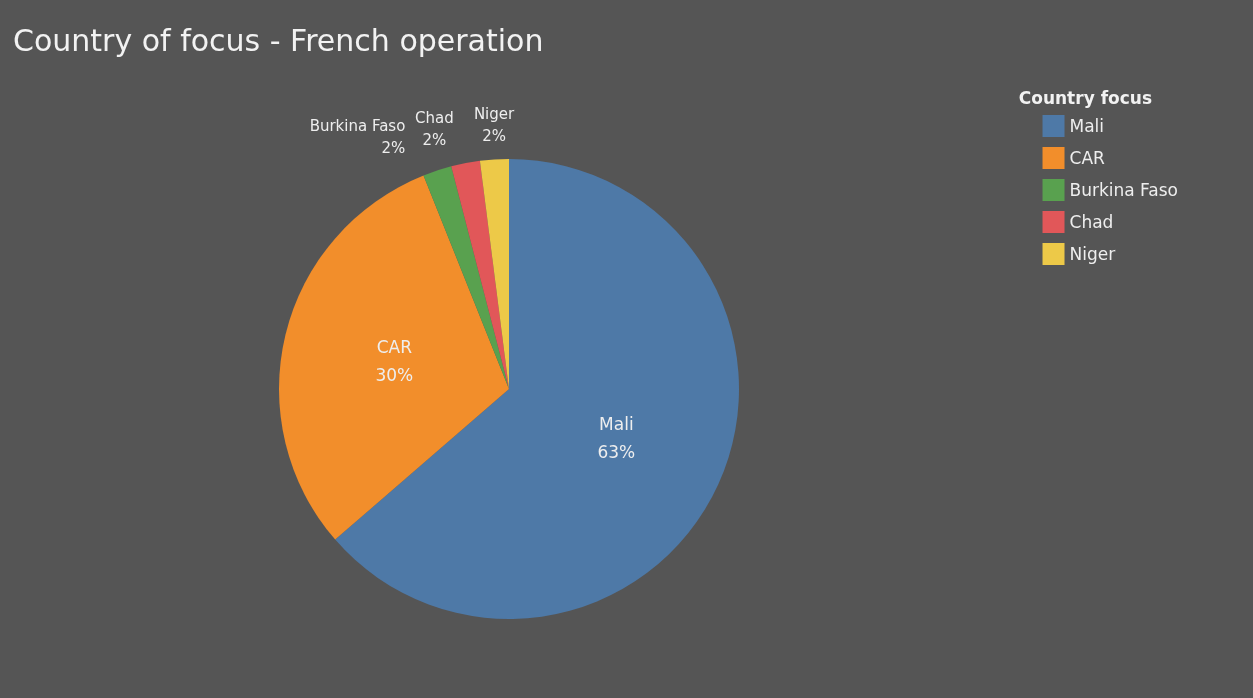 The image size is (1253, 698). I want to click on data-label: 63%, so click(616, 452).